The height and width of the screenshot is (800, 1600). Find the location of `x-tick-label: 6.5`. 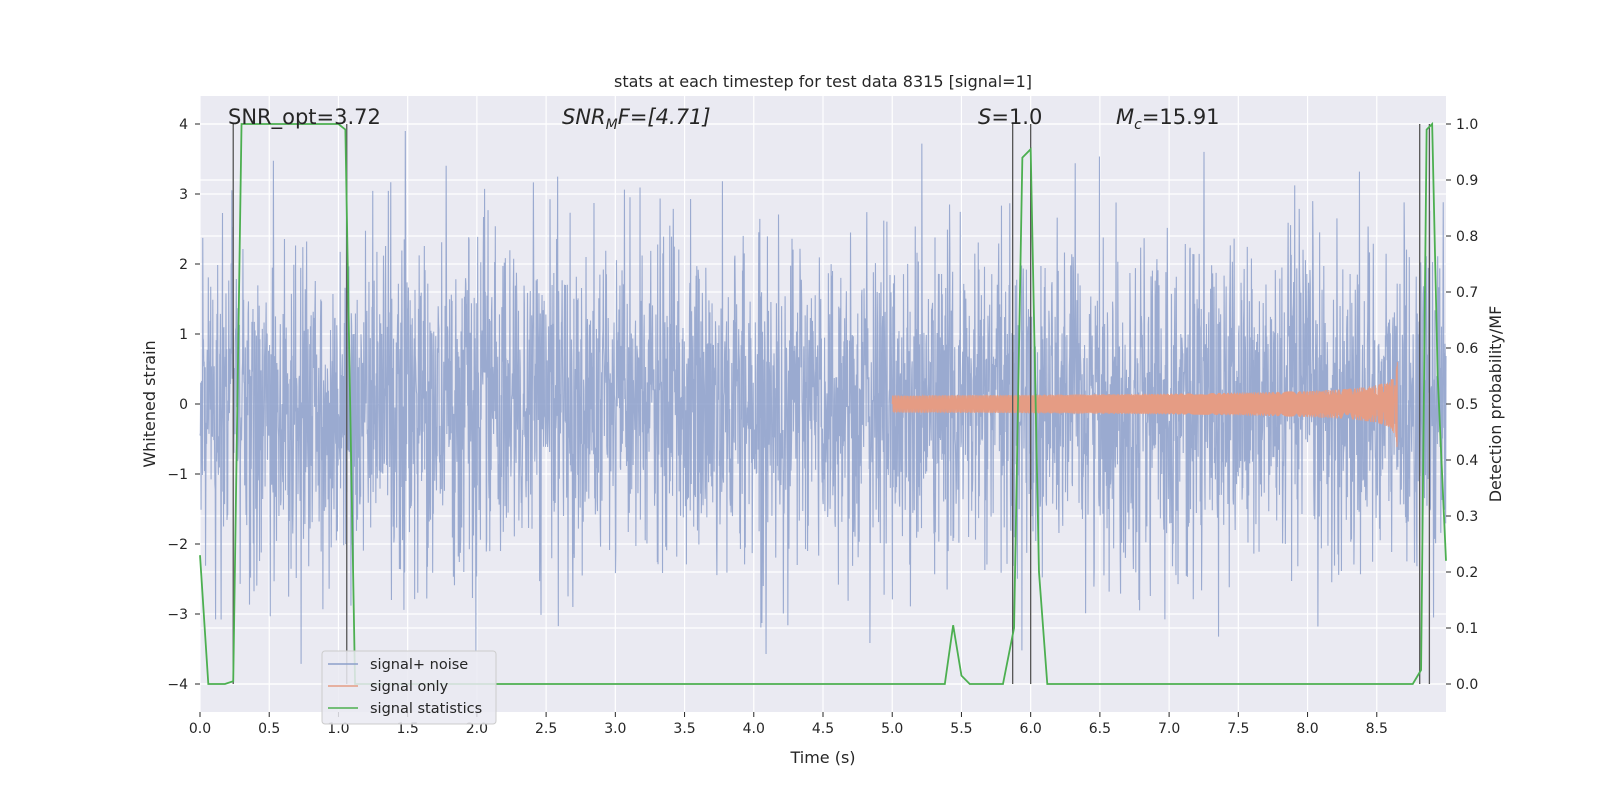

x-tick-label: 6.5 is located at coordinates (1100, 729).